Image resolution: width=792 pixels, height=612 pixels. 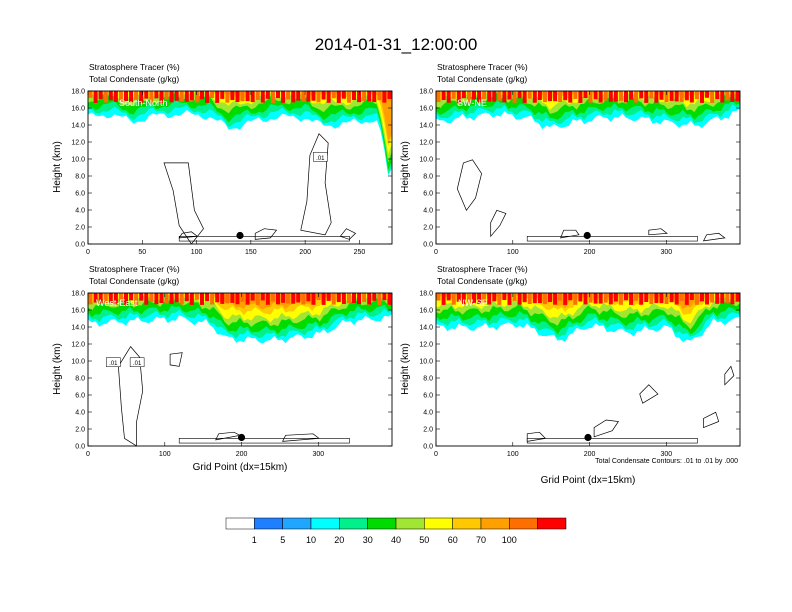 I want to click on y-axis-label: Height (km), so click(x=57, y=369).